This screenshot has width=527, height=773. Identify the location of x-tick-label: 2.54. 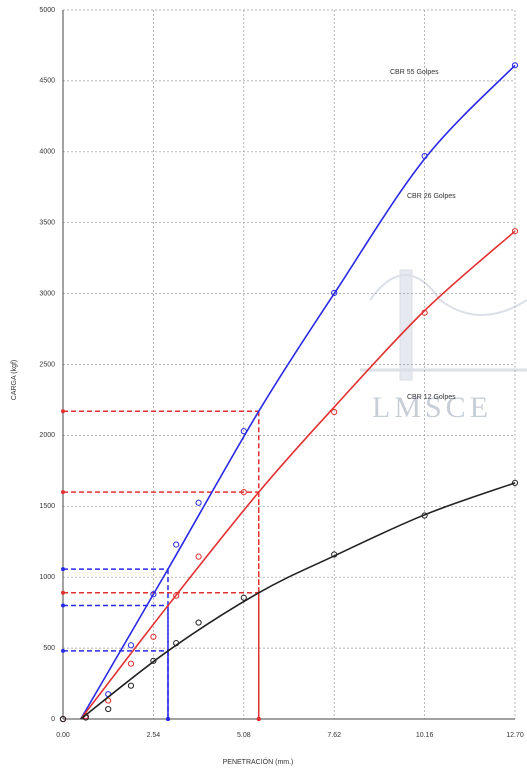
(154, 735).